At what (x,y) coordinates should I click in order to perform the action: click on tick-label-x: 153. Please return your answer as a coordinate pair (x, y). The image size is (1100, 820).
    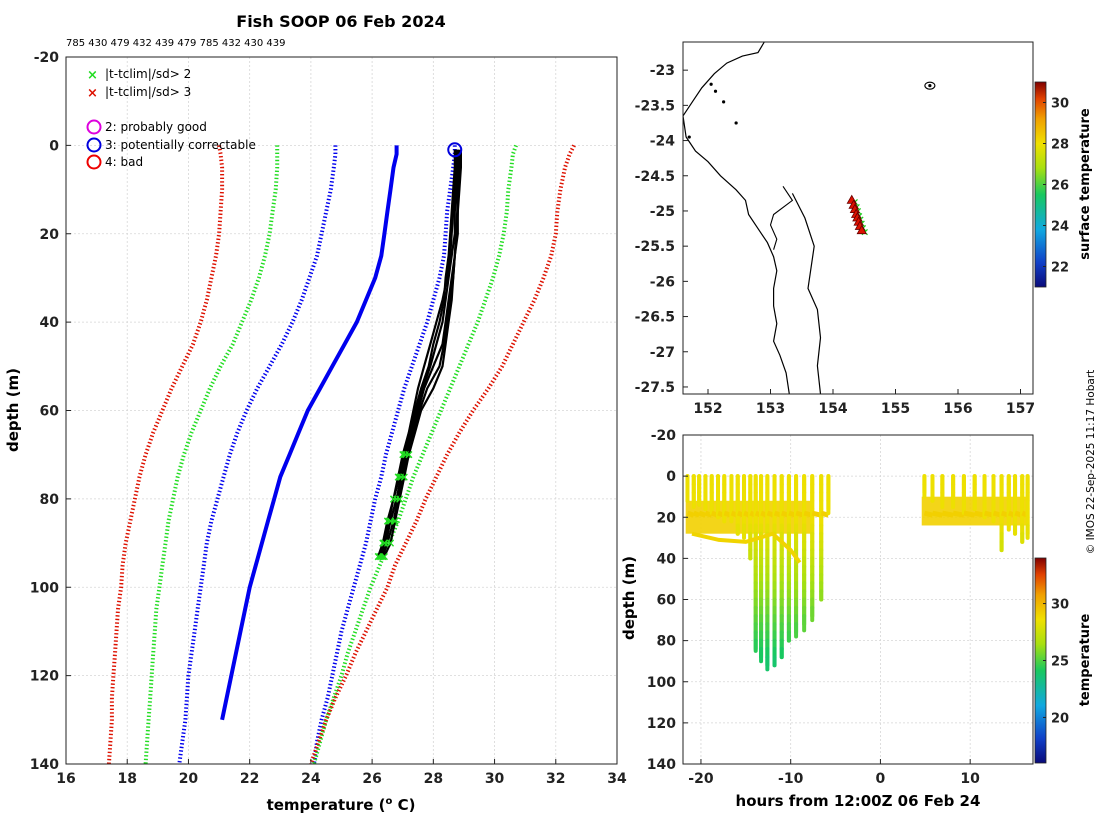
    Looking at the image, I should click on (770, 409).